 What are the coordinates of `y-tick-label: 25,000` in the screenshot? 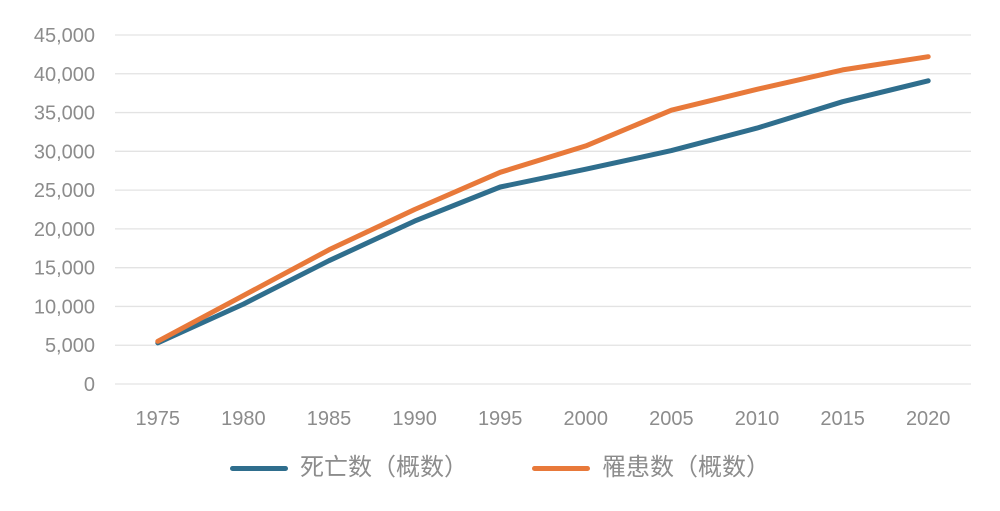 It's located at (64, 191).